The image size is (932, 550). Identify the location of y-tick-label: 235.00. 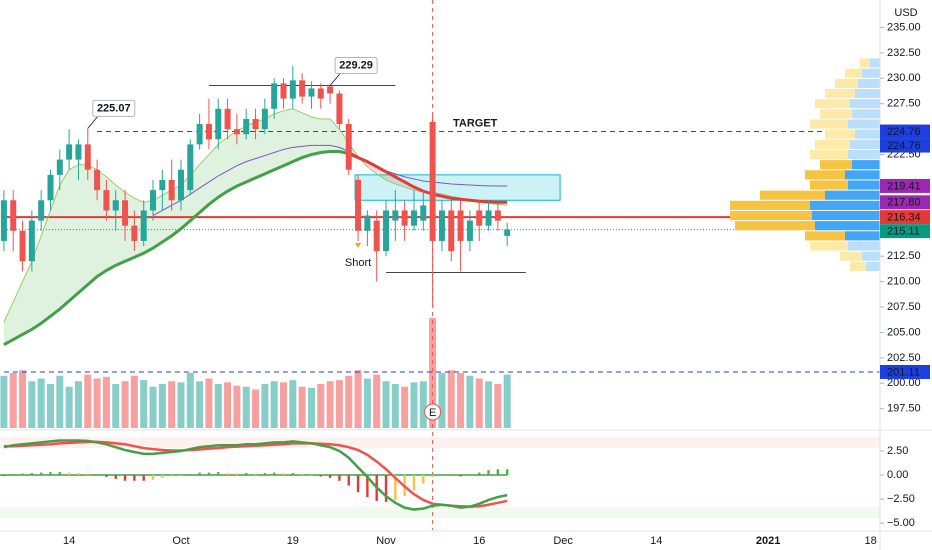
(904, 27).